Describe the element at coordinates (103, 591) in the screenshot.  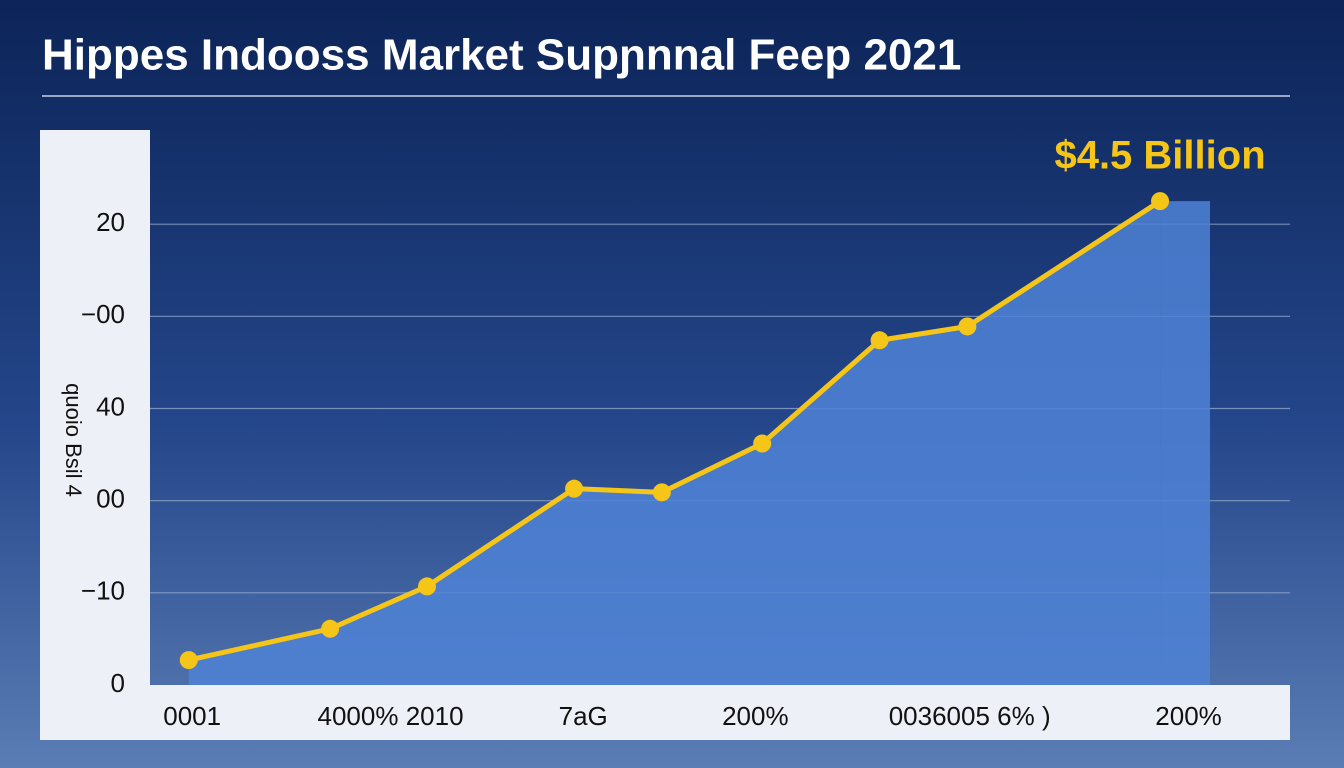
I see `y-tick-label: −10` at that location.